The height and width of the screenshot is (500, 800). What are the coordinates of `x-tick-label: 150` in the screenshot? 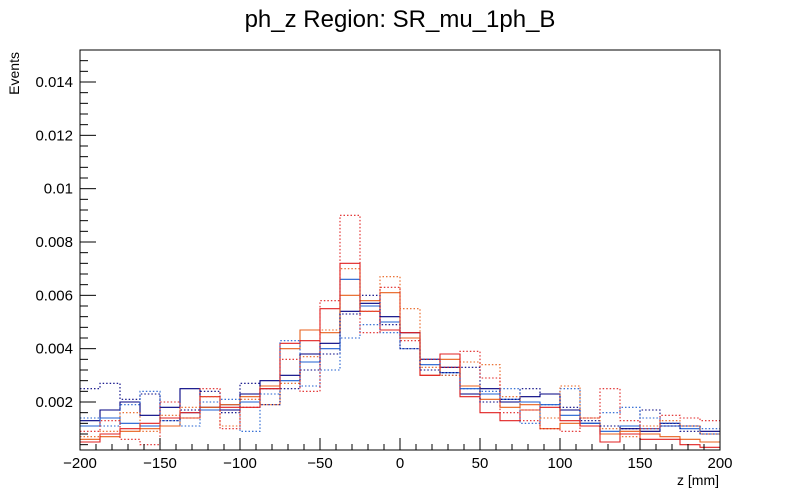 It's located at (639, 463).